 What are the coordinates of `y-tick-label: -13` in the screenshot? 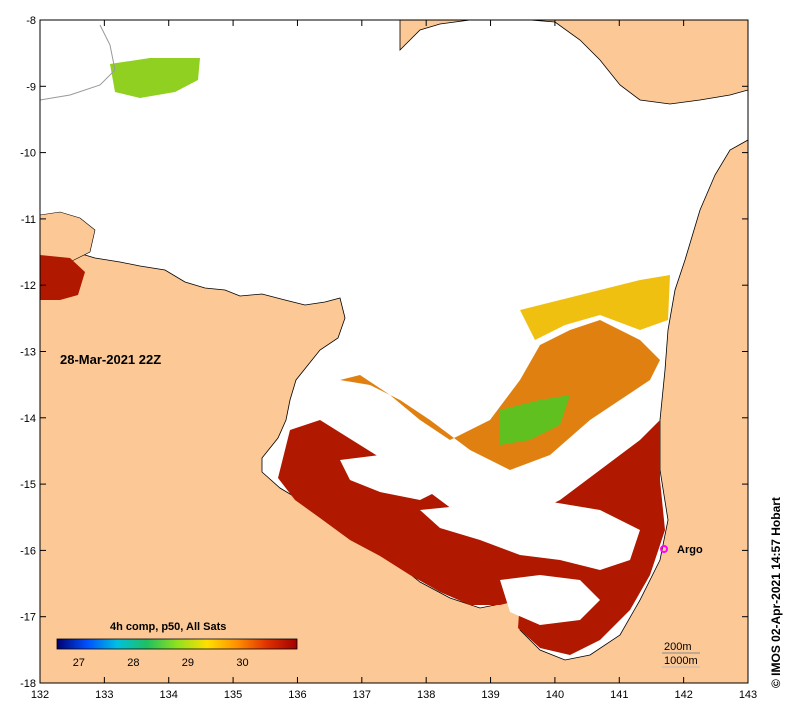 It's located at (28, 353).